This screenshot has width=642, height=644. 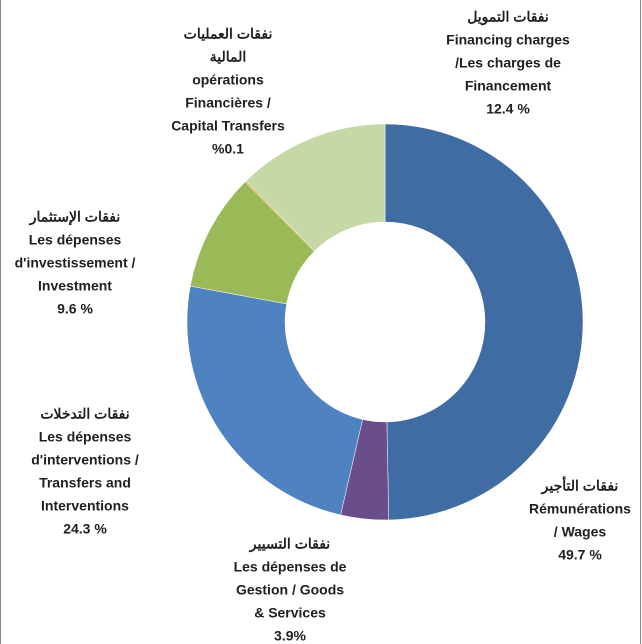 I want to click on category-label: Les dépenses de, so click(x=290, y=567).